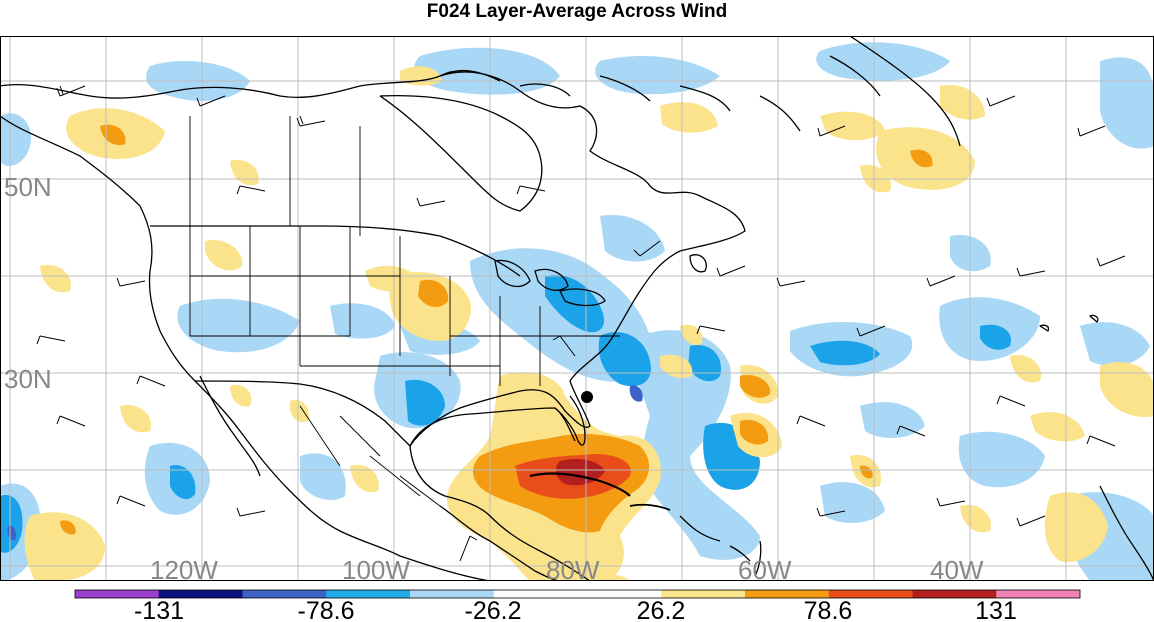 This screenshot has height=622, width=1154. I want to click on colorbar-ticks: -131 -78.6 -26.2 26.2 78.6 131, so click(575, 609).